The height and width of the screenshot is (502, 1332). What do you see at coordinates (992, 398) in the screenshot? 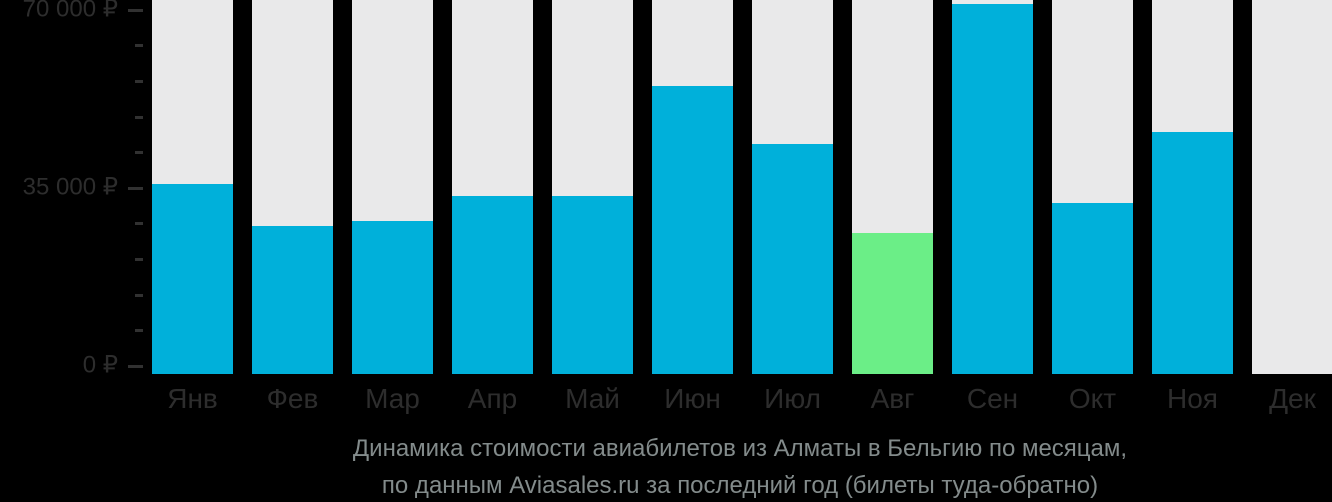
I see `x-label-sep: Сен` at bounding box center [992, 398].